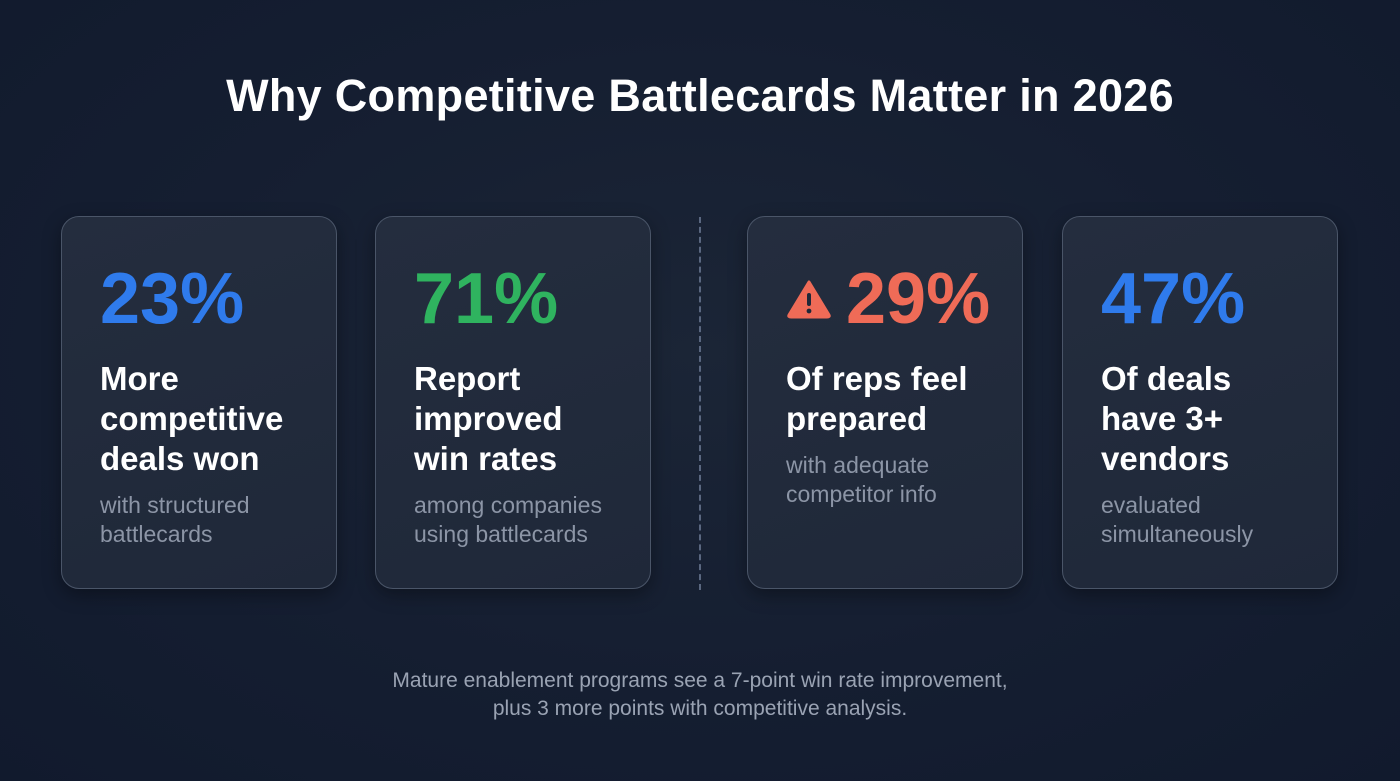 The height and width of the screenshot is (781, 1400). What do you see at coordinates (1162, 418) in the screenshot?
I see `headline-line: have 3+` at bounding box center [1162, 418].